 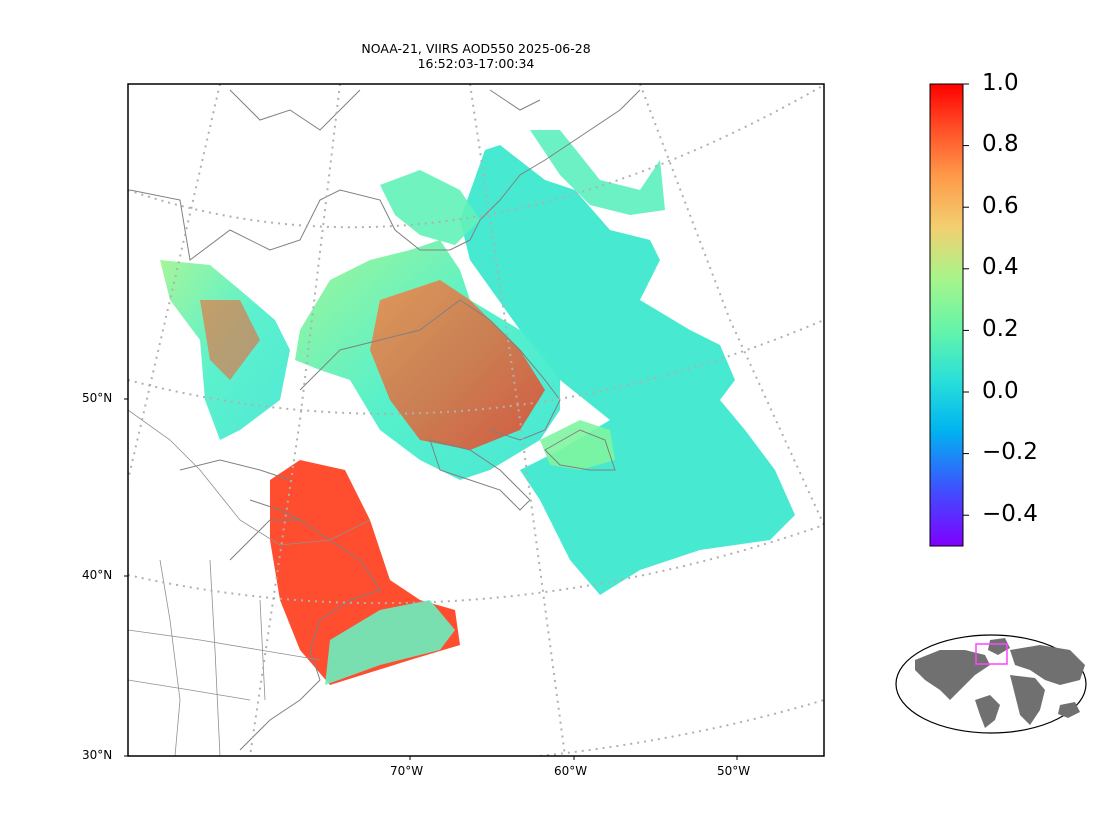 I want to click on globe-eurasia, so click(x=1047, y=665).